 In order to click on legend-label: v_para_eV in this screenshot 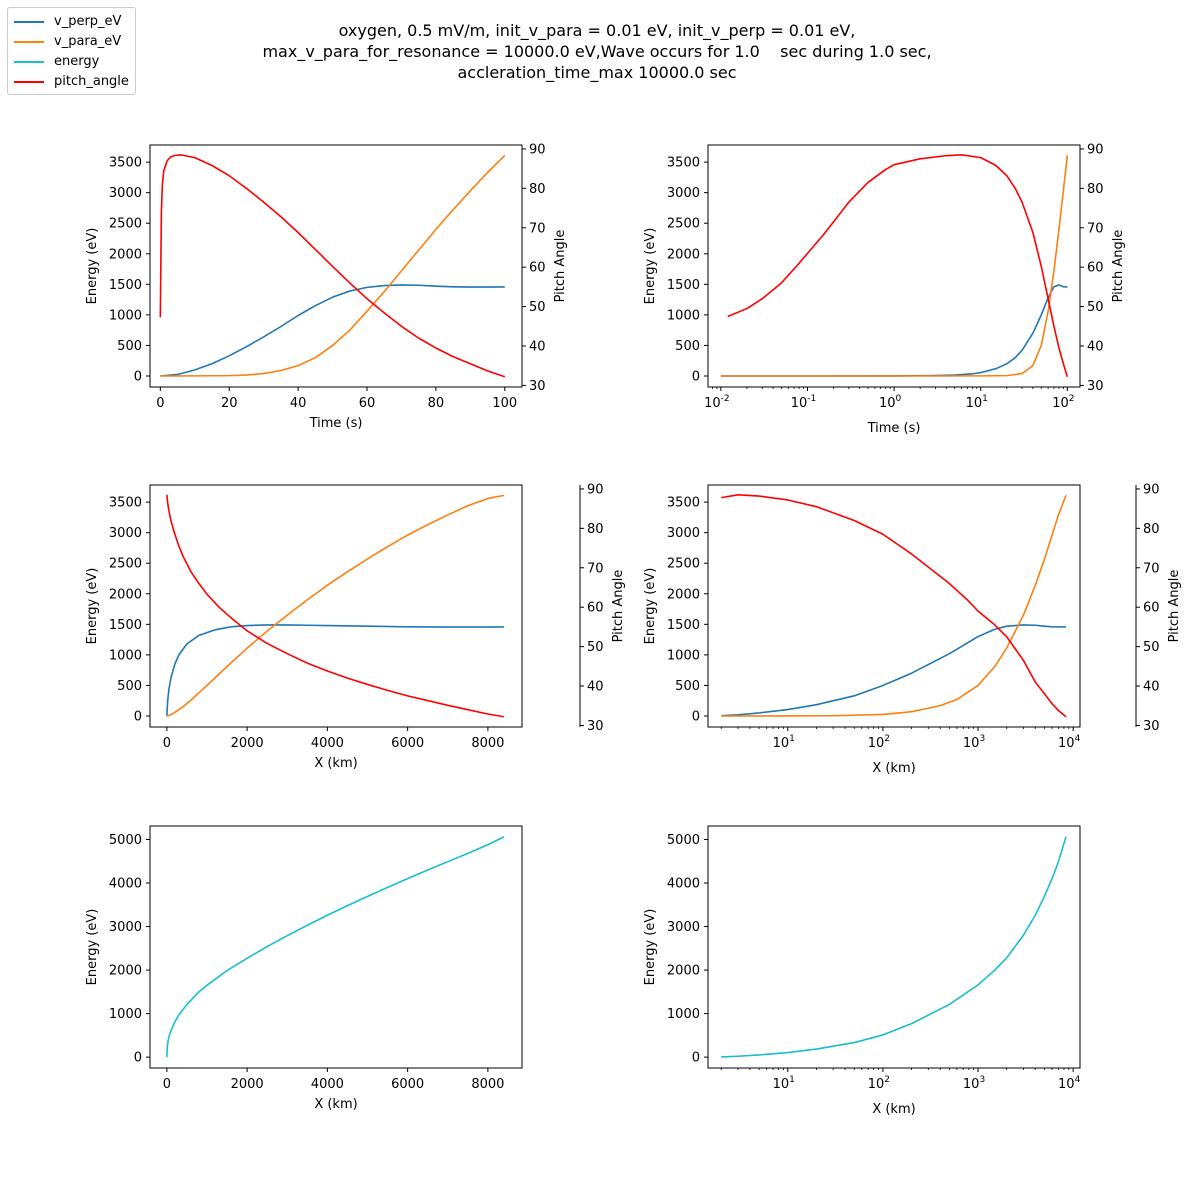, I will do `click(88, 41)`.